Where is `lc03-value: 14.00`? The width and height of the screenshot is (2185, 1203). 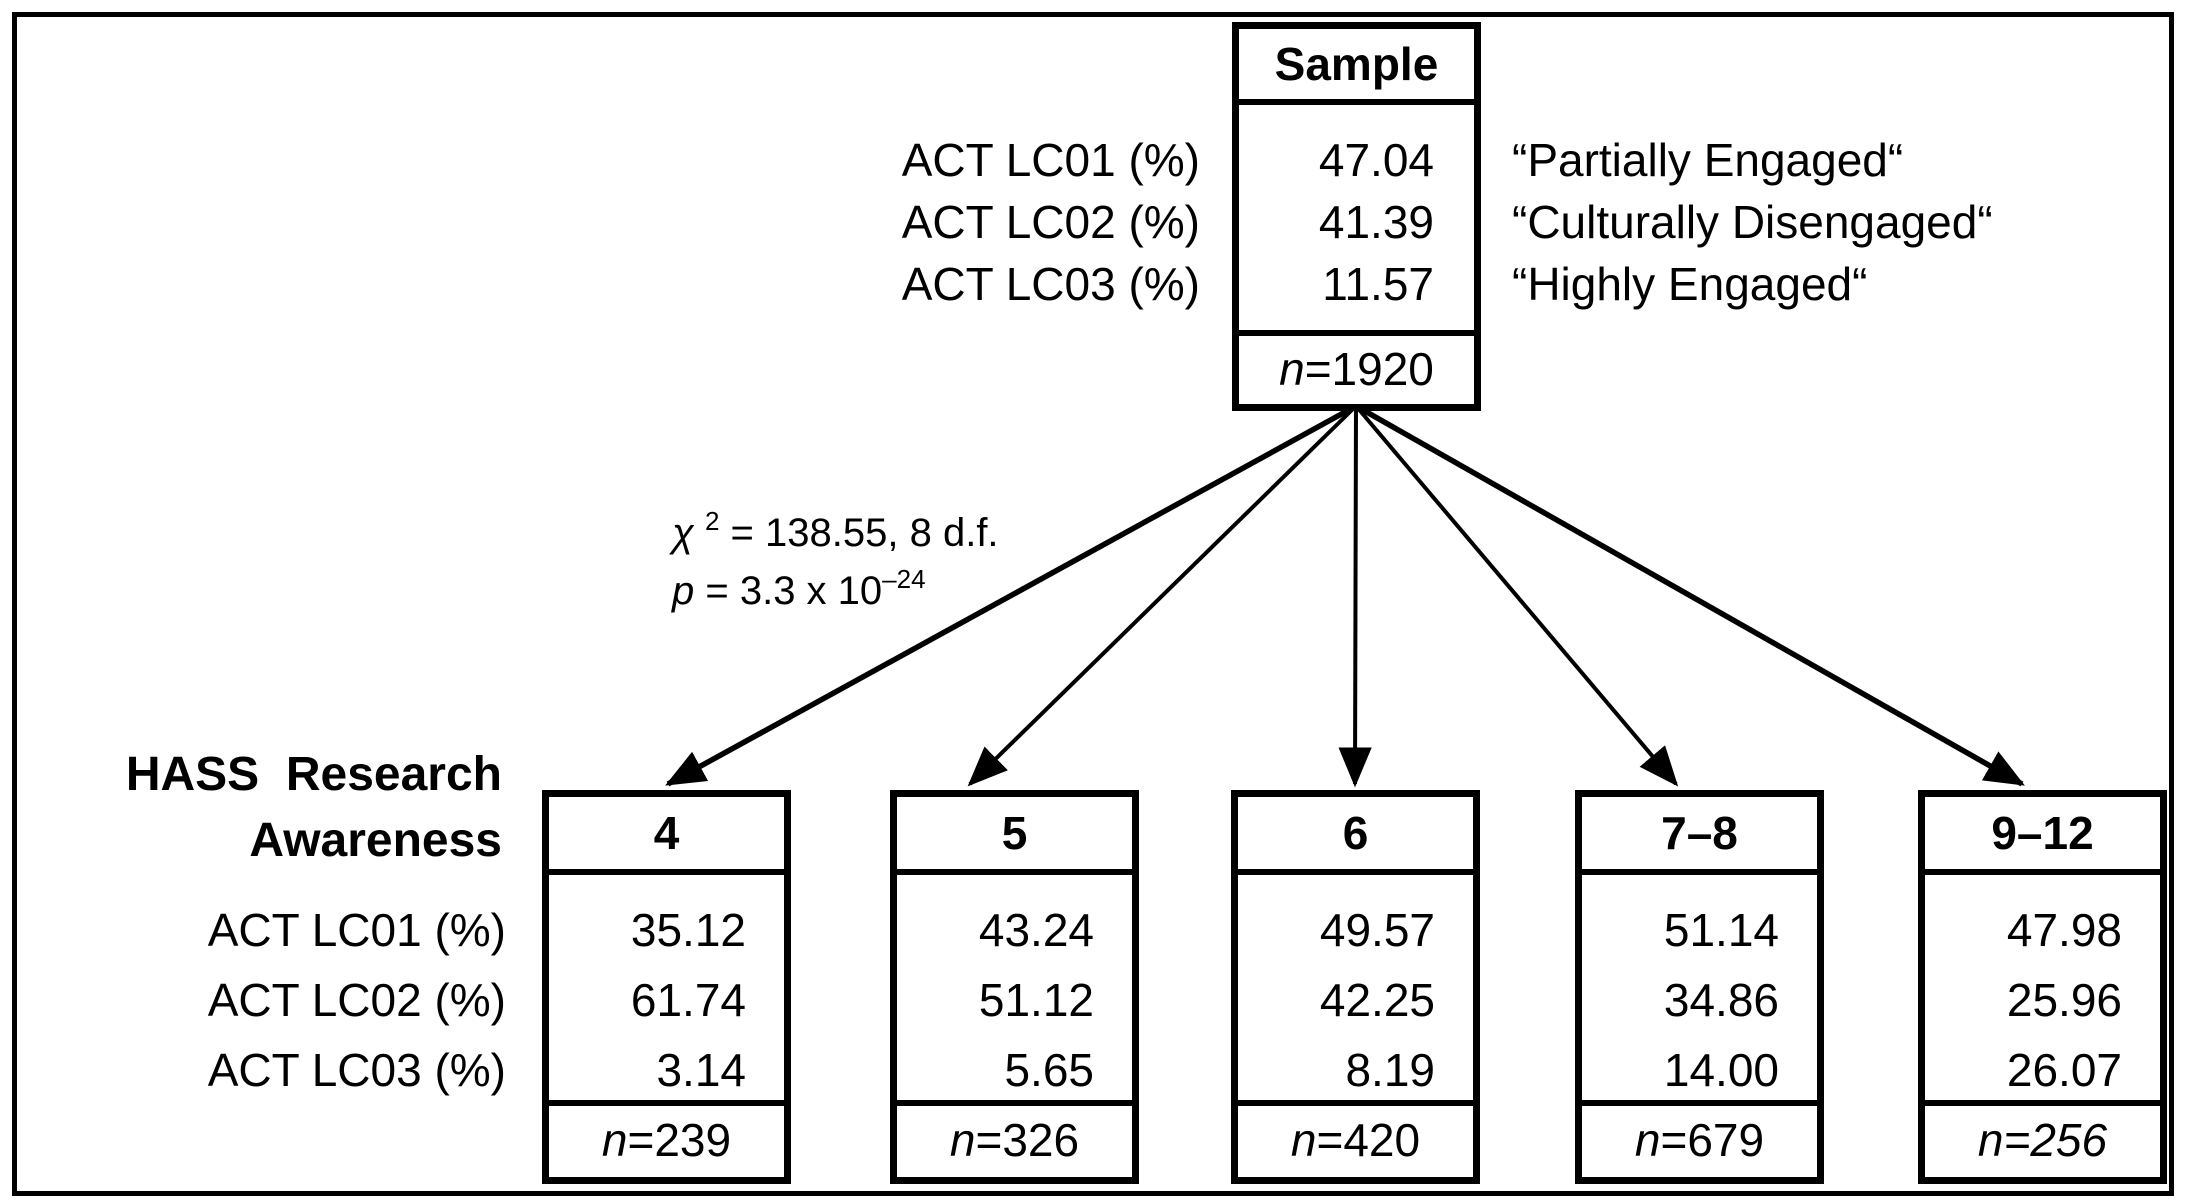 lc03-value: 14.00 is located at coordinates (1721, 1070).